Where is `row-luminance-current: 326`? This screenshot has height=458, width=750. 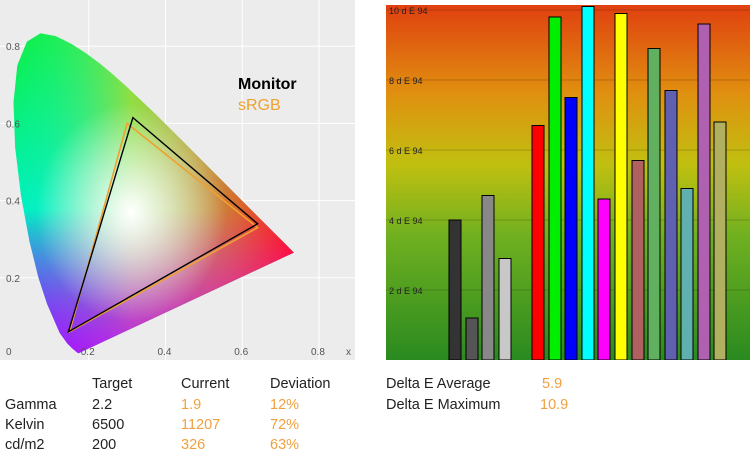
row-luminance-current: 326 is located at coordinates (193, 445).